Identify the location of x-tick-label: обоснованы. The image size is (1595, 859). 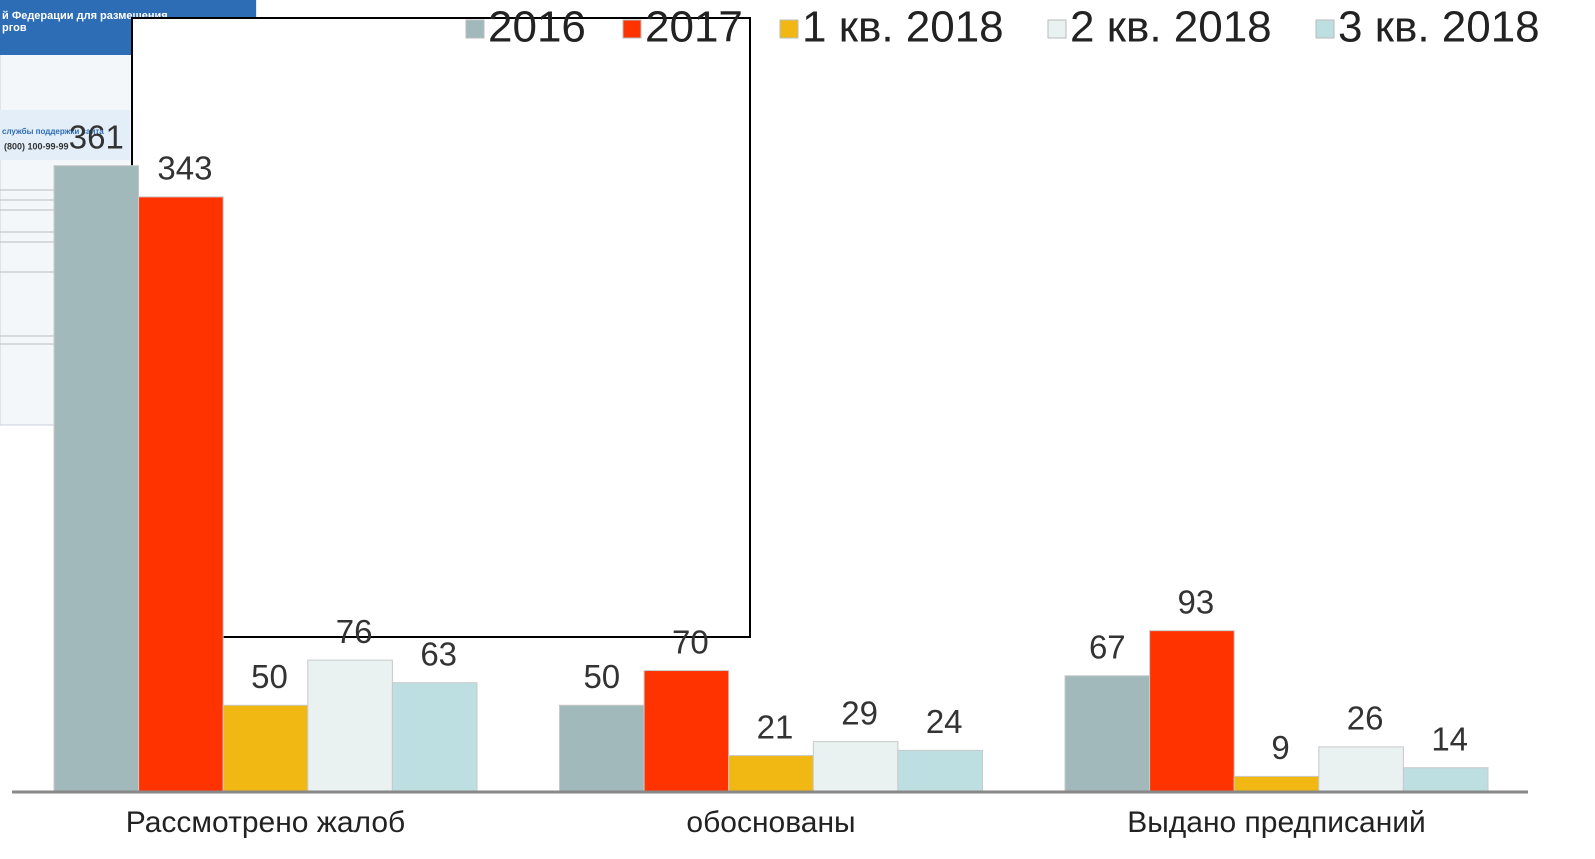
(770, 822).